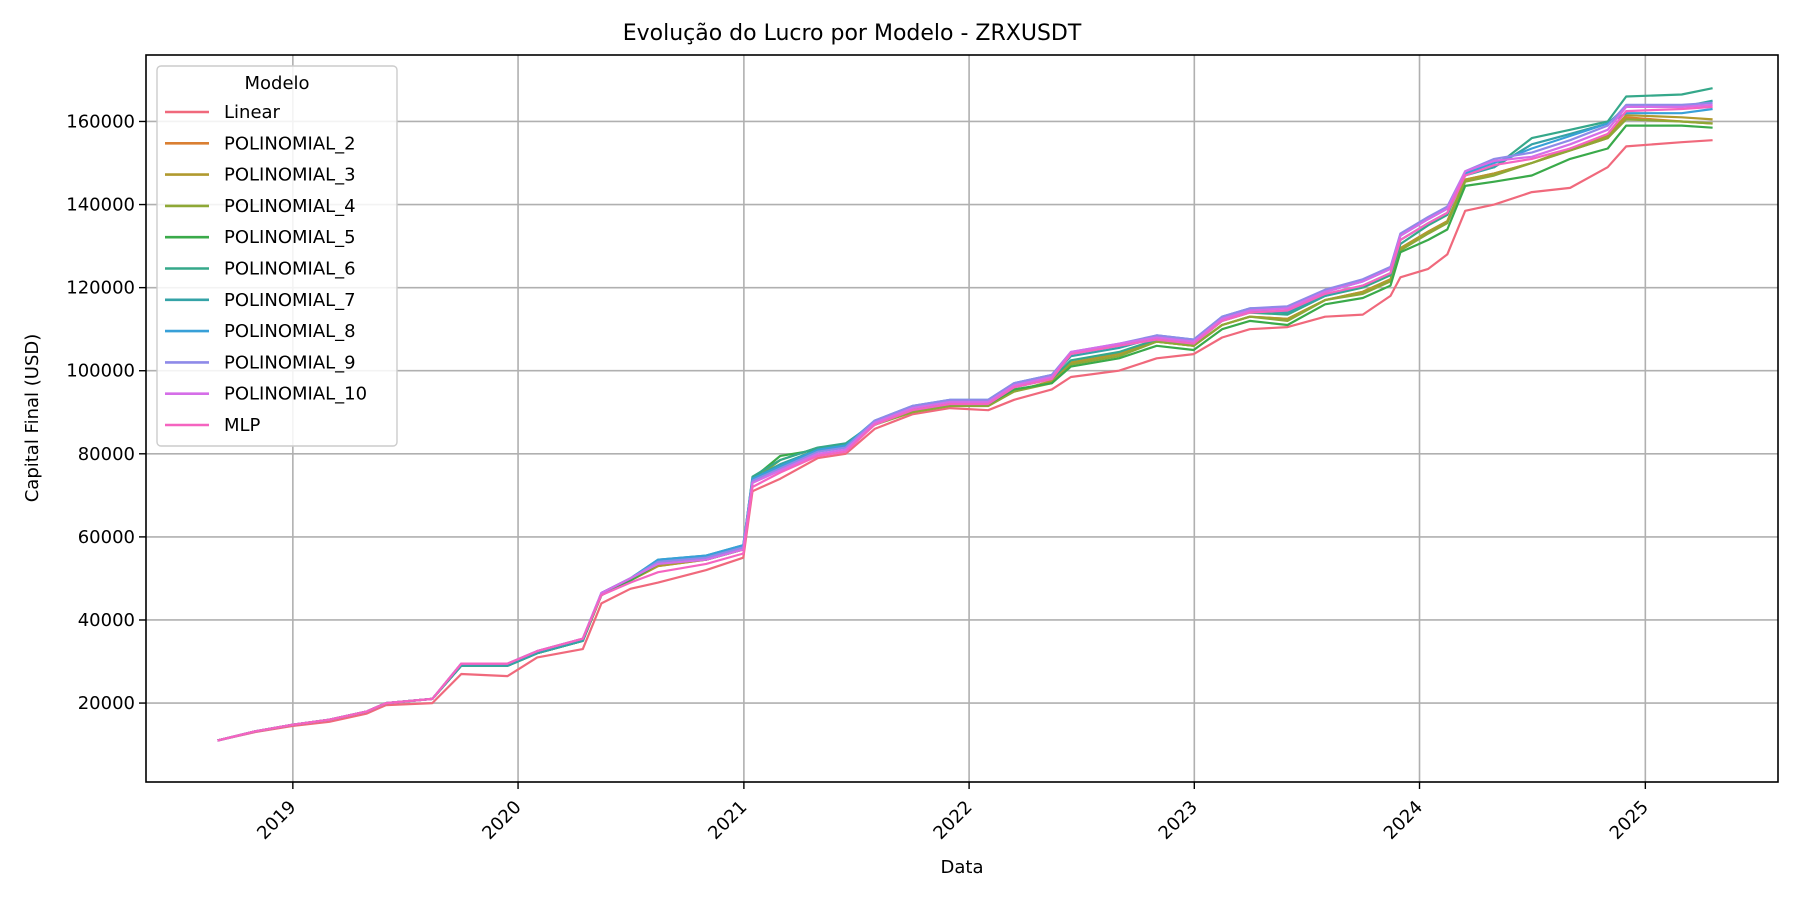 The height and width of the screenshot is (900, 1800). What do you see at coordinates (290, 300) in the screenshot?
I see `legend-label: POLINOMIAL_7` at bounding box center [290, 300].